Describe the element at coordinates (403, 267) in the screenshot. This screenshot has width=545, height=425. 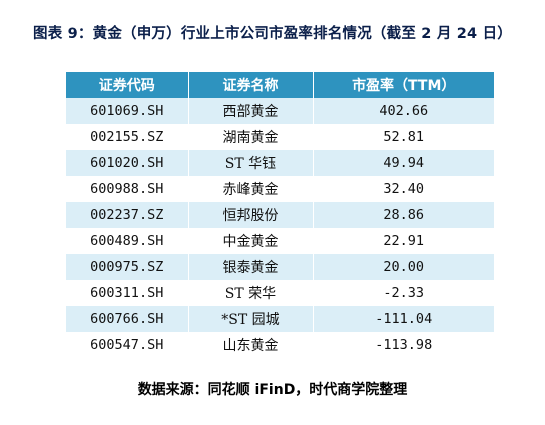
I see `cell-pe: 20.00` at that location.